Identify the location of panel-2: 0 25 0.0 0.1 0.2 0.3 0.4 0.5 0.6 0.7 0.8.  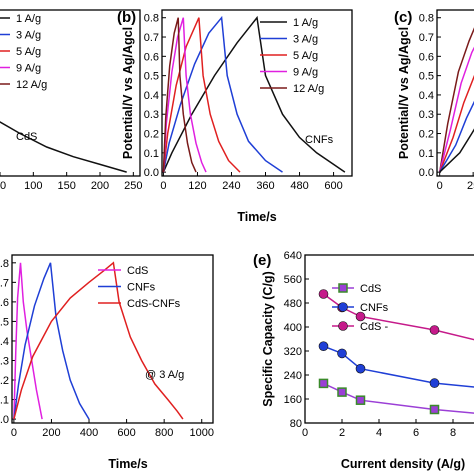
(446, 100).